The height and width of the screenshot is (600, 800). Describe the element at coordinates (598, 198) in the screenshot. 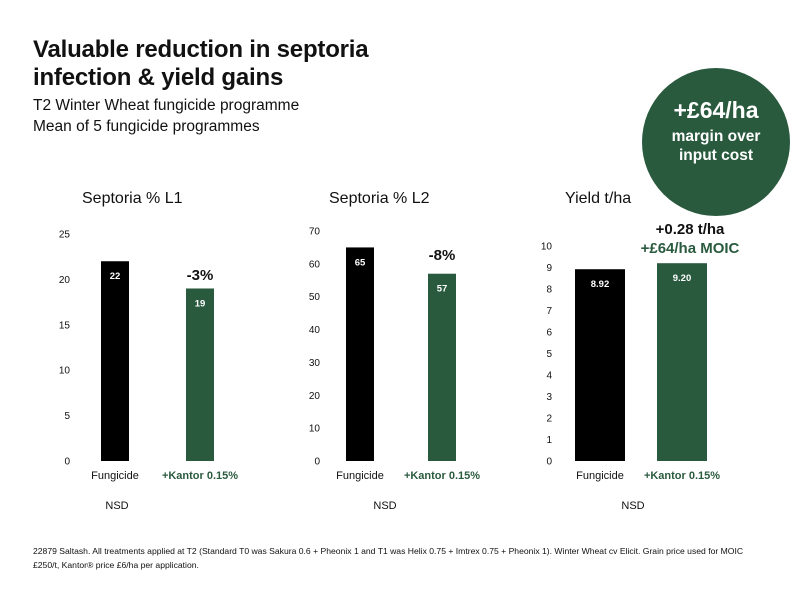

I see `chart-3-title: Yield t/ha` at that location.